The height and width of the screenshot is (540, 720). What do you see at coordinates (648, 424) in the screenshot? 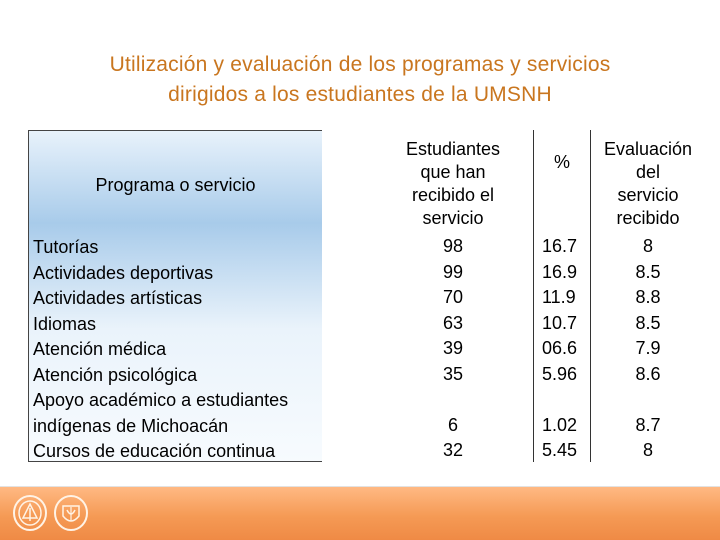
I see `evaluation-value: 8.7` at bounding box center [648, 424].